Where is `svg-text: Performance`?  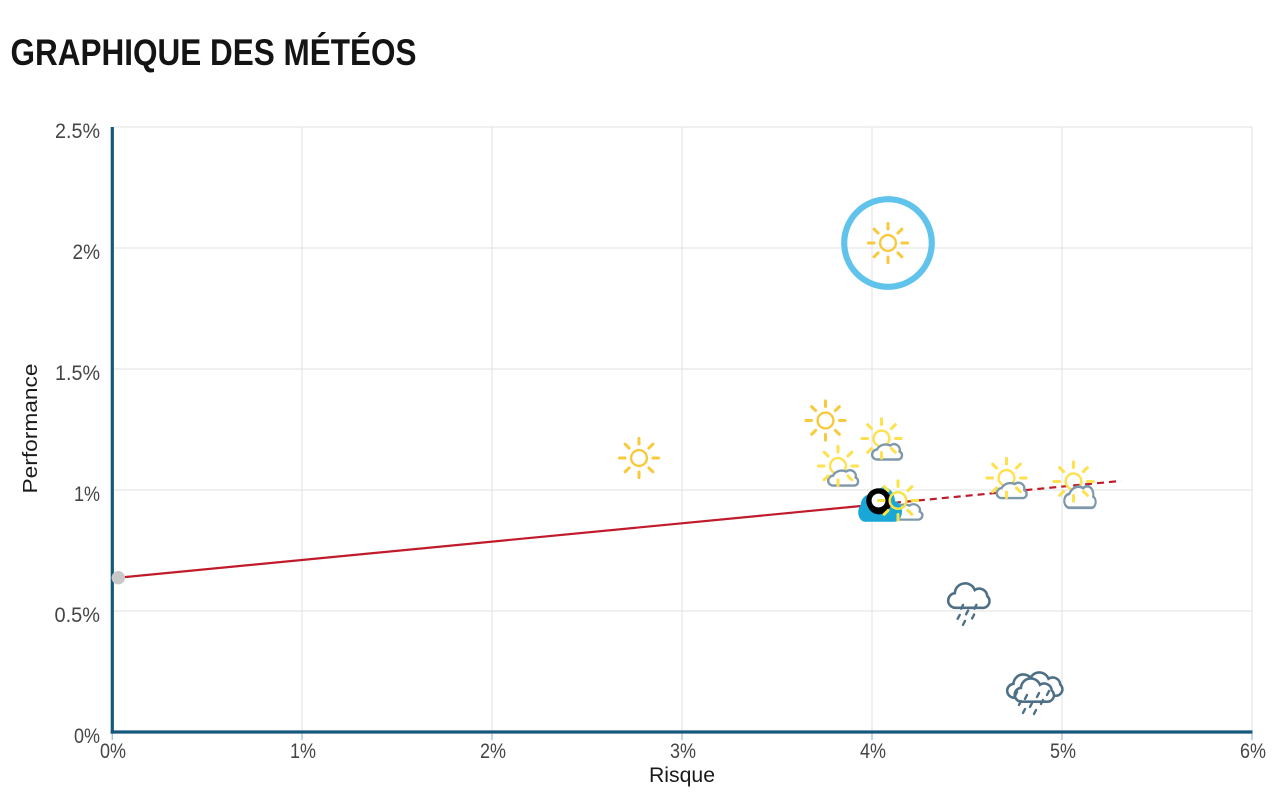
svg-text: Performance is located at coordinates (31, 429).